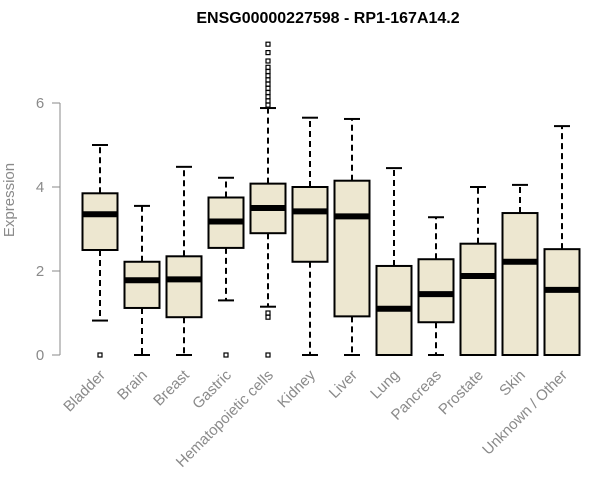 The image size is (600, 500). I want to click on box-unknown-other, so click(562, 240).